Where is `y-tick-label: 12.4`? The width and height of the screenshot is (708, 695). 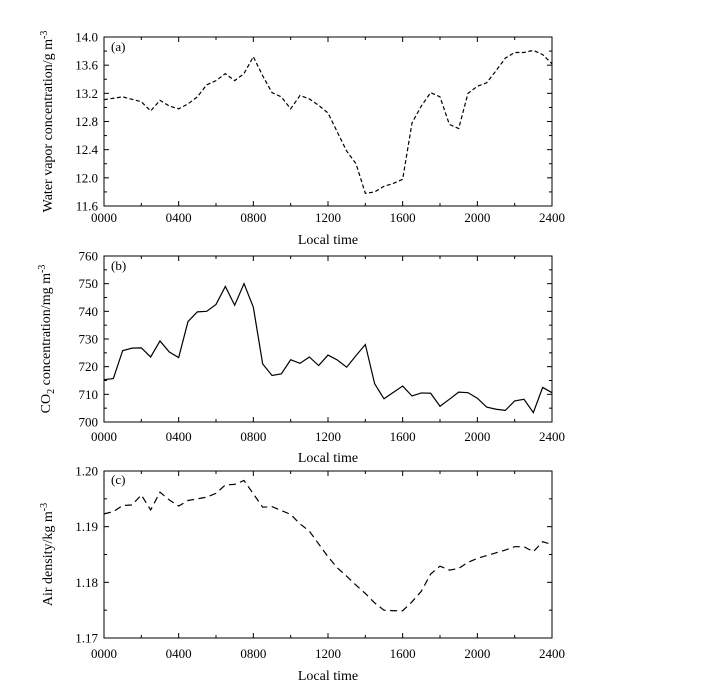
y-tick-label: 12.4 is located at coordinates (86, 149).